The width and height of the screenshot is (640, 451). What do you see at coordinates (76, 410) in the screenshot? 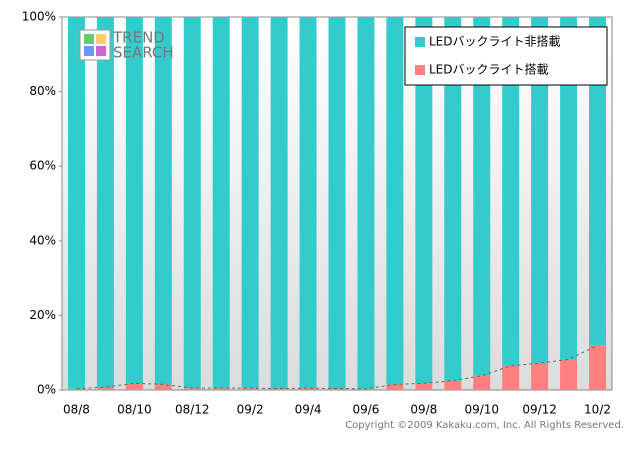
I see `x-tick-label: 08/8` at bounding box center [76, 410].